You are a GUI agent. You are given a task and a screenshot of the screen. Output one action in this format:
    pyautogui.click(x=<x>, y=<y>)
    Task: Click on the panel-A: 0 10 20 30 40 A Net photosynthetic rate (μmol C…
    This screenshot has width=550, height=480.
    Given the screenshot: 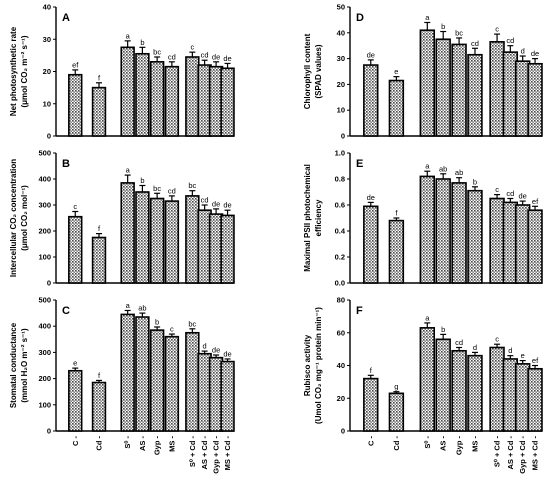 What is the action you would take?
    pyautogui.click(x=122, y=72)
    